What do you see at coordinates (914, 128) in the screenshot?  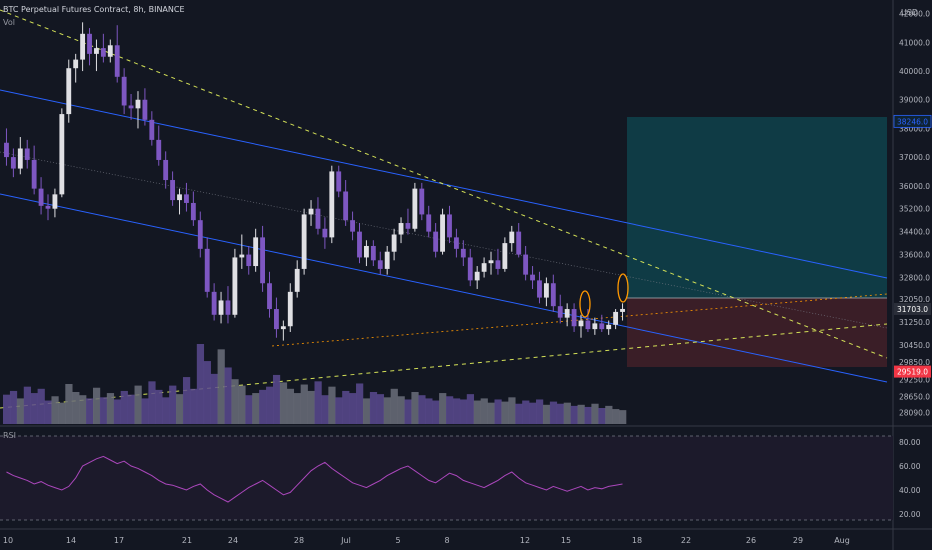 I see `price-tick-label: 38000.0` at bounding box center [914, 128].